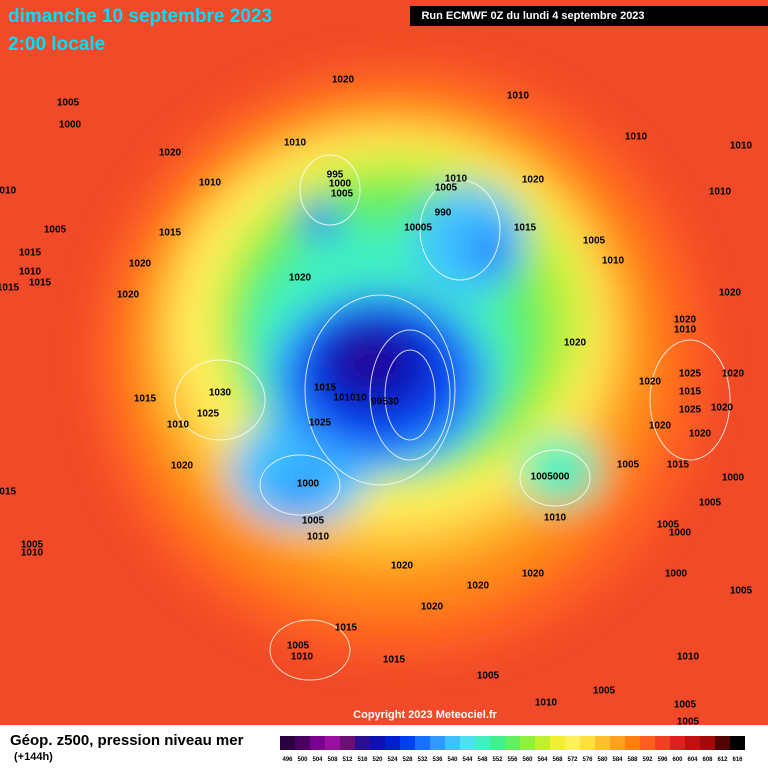 This screenshot has width=768, height=768. Describe the element at coordinates (347, 760) in the screenshot. I see `scale-label: 512` at that location.